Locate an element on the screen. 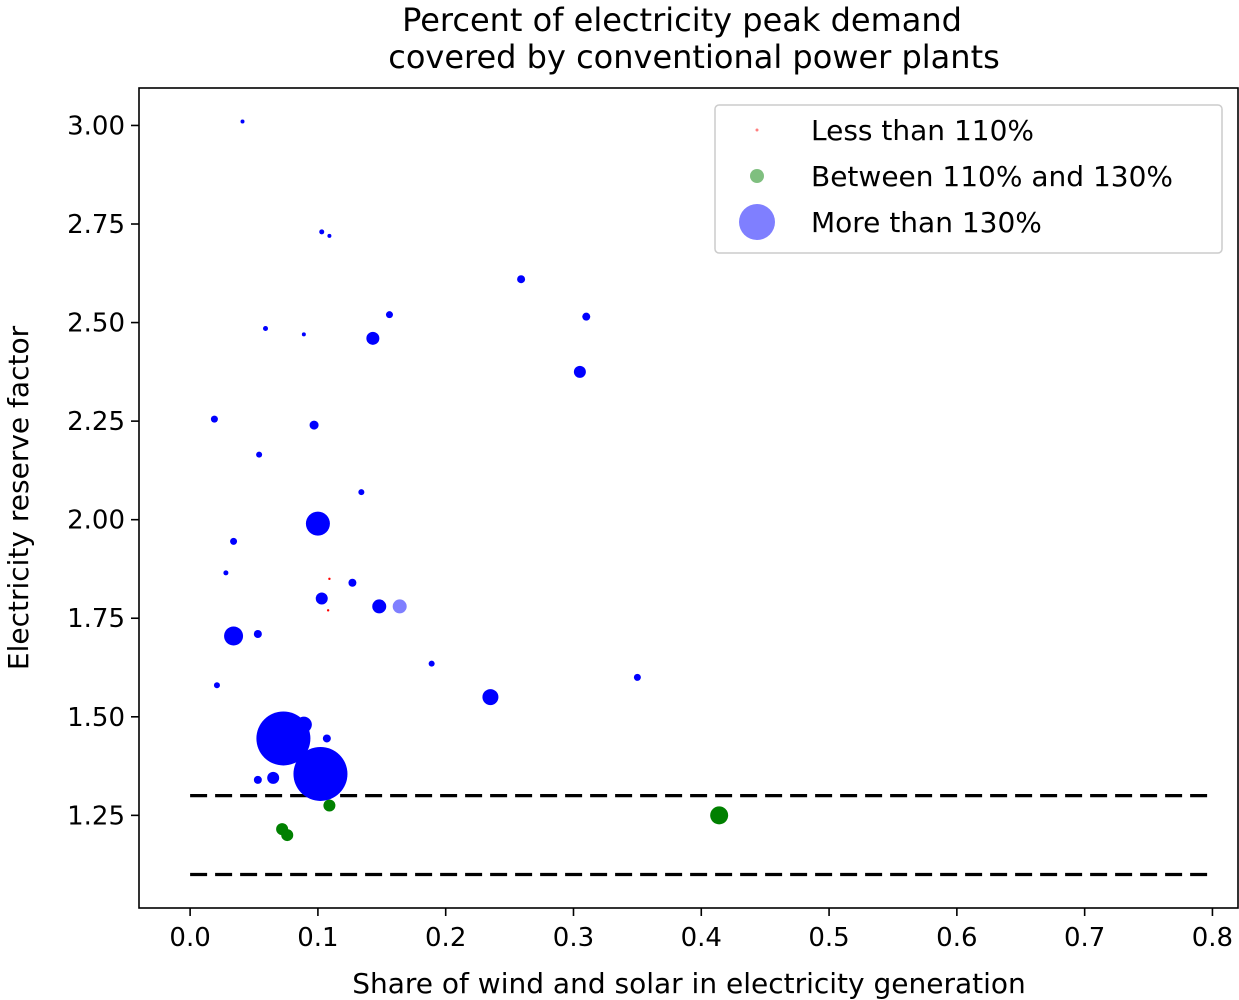  chart-title-line-1: Percent of electricity peak demand is located at coordinates (682, 20).